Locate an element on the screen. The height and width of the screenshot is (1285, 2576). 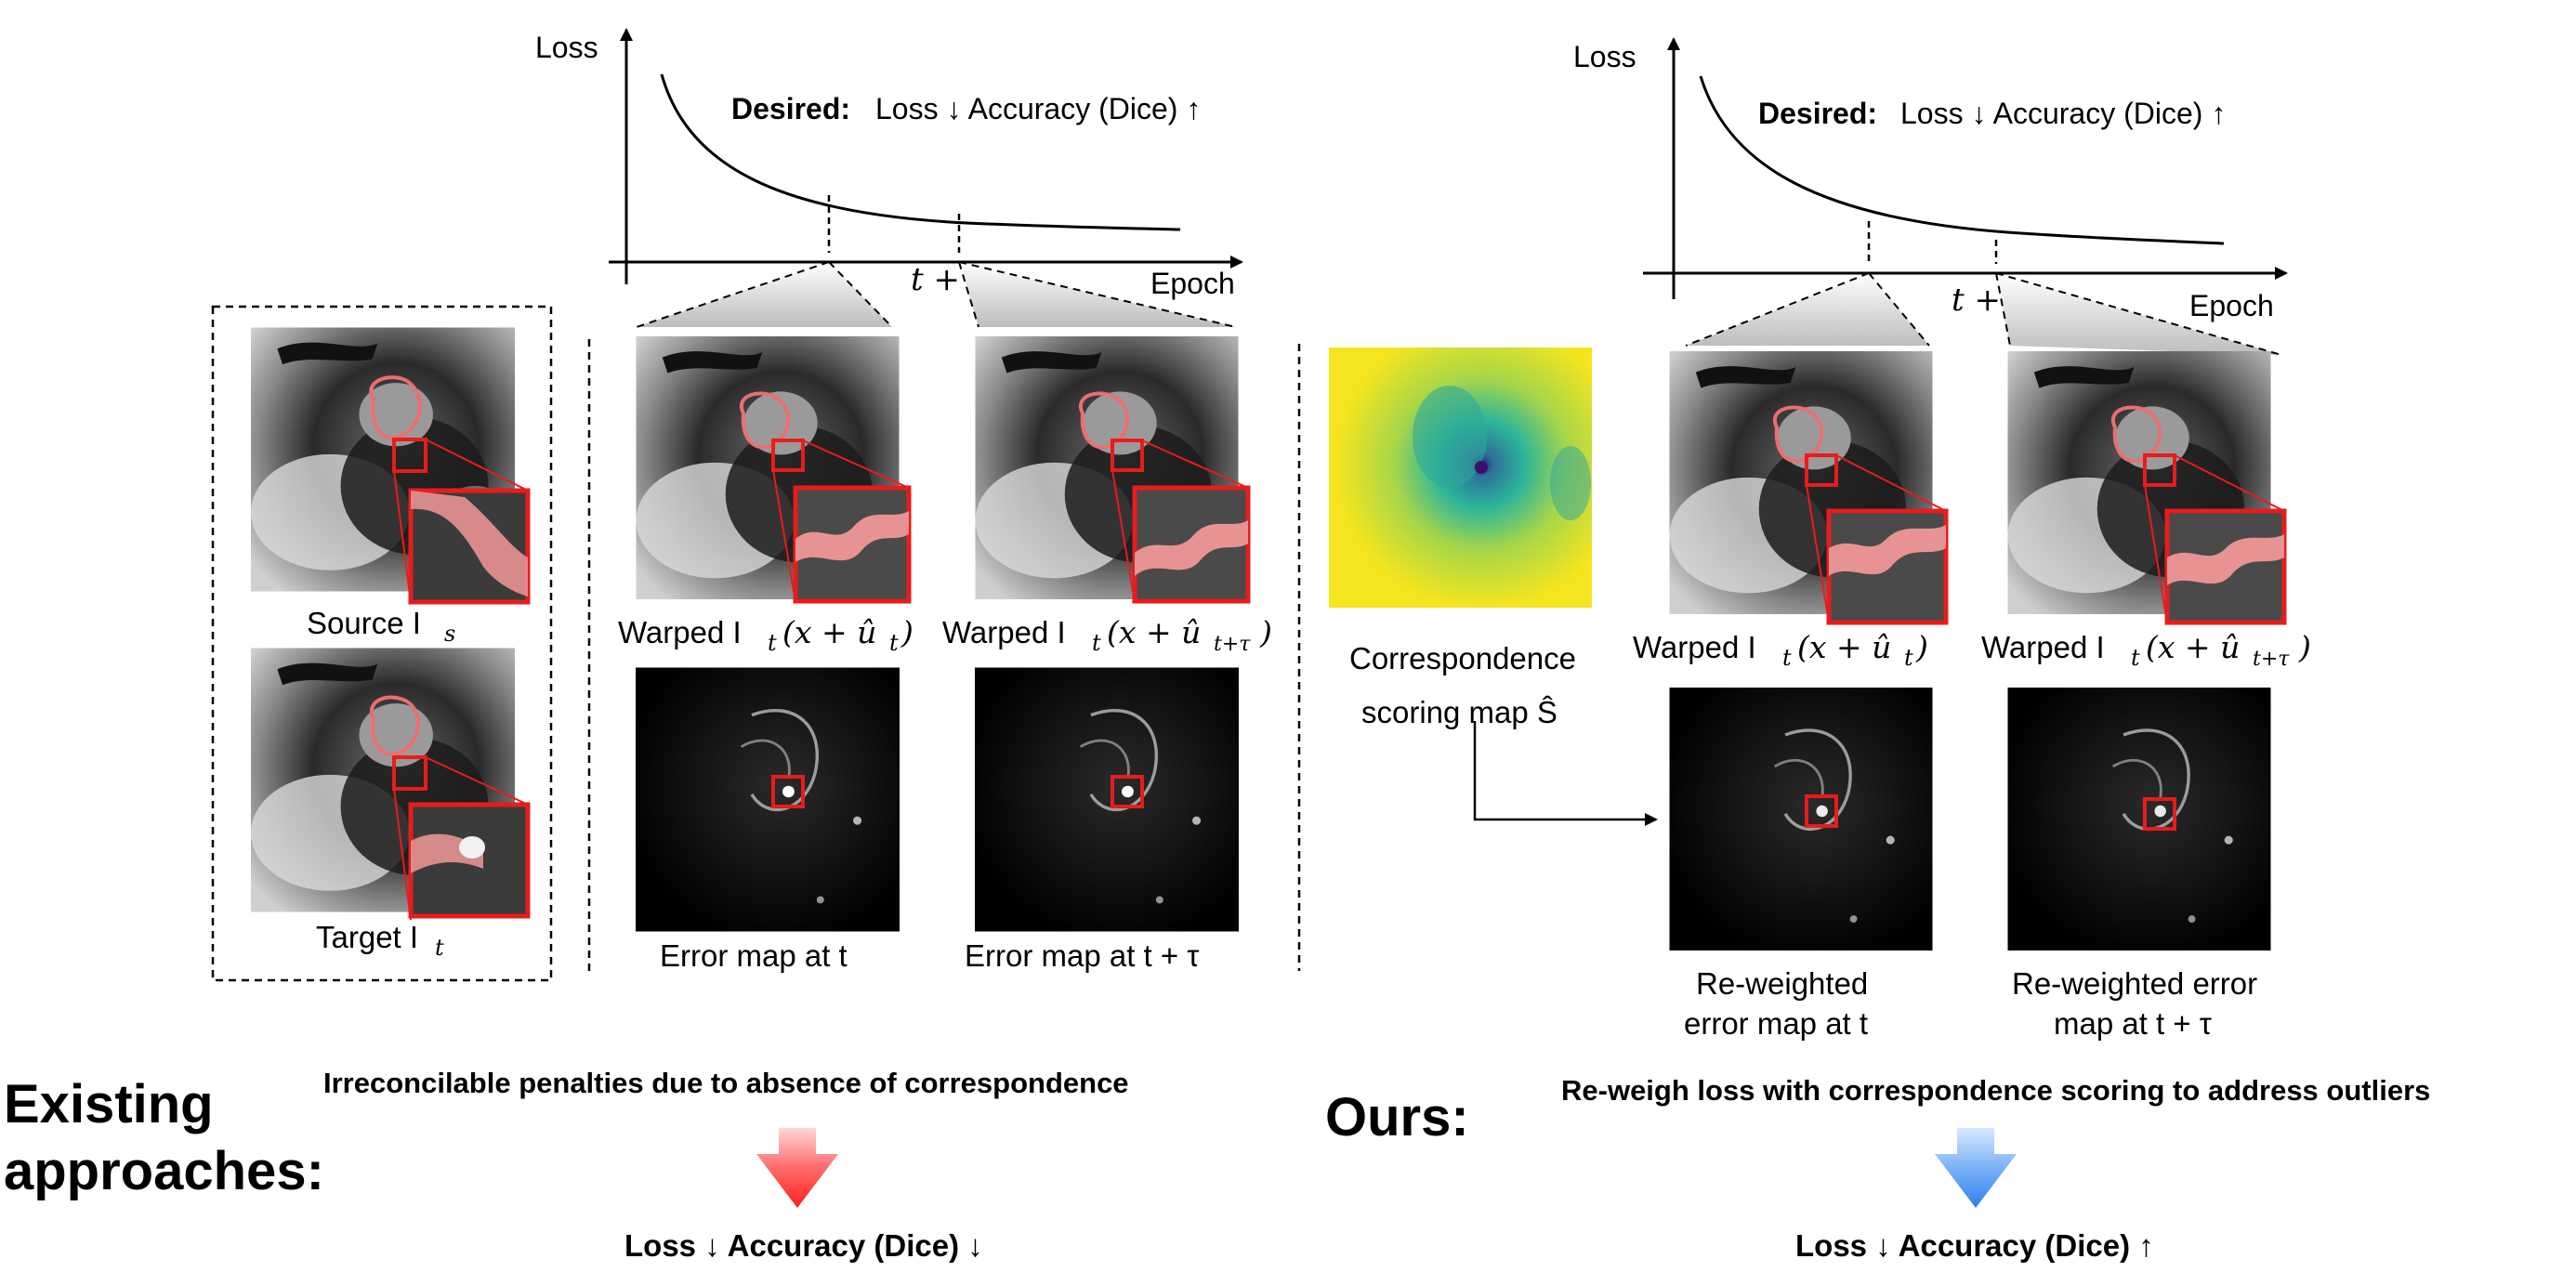
rew-tau-line2: map at t + τ is located at coordinates (2133, 1023).